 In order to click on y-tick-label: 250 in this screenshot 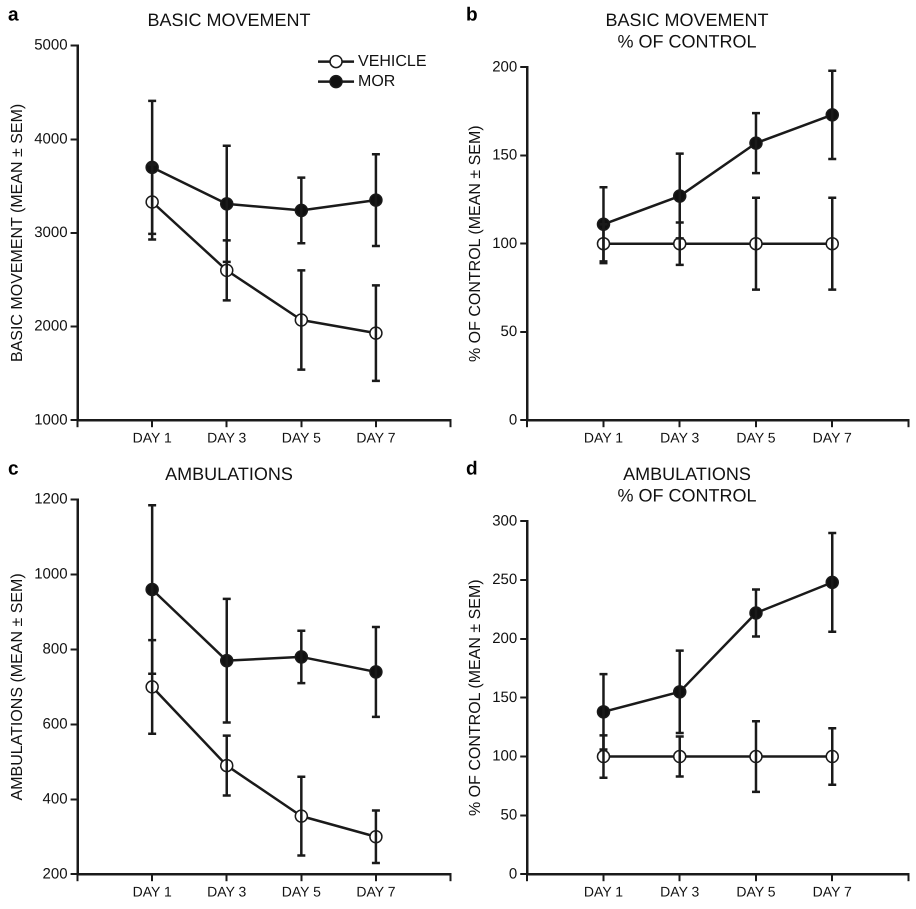, I will do `click(505, 579)`.